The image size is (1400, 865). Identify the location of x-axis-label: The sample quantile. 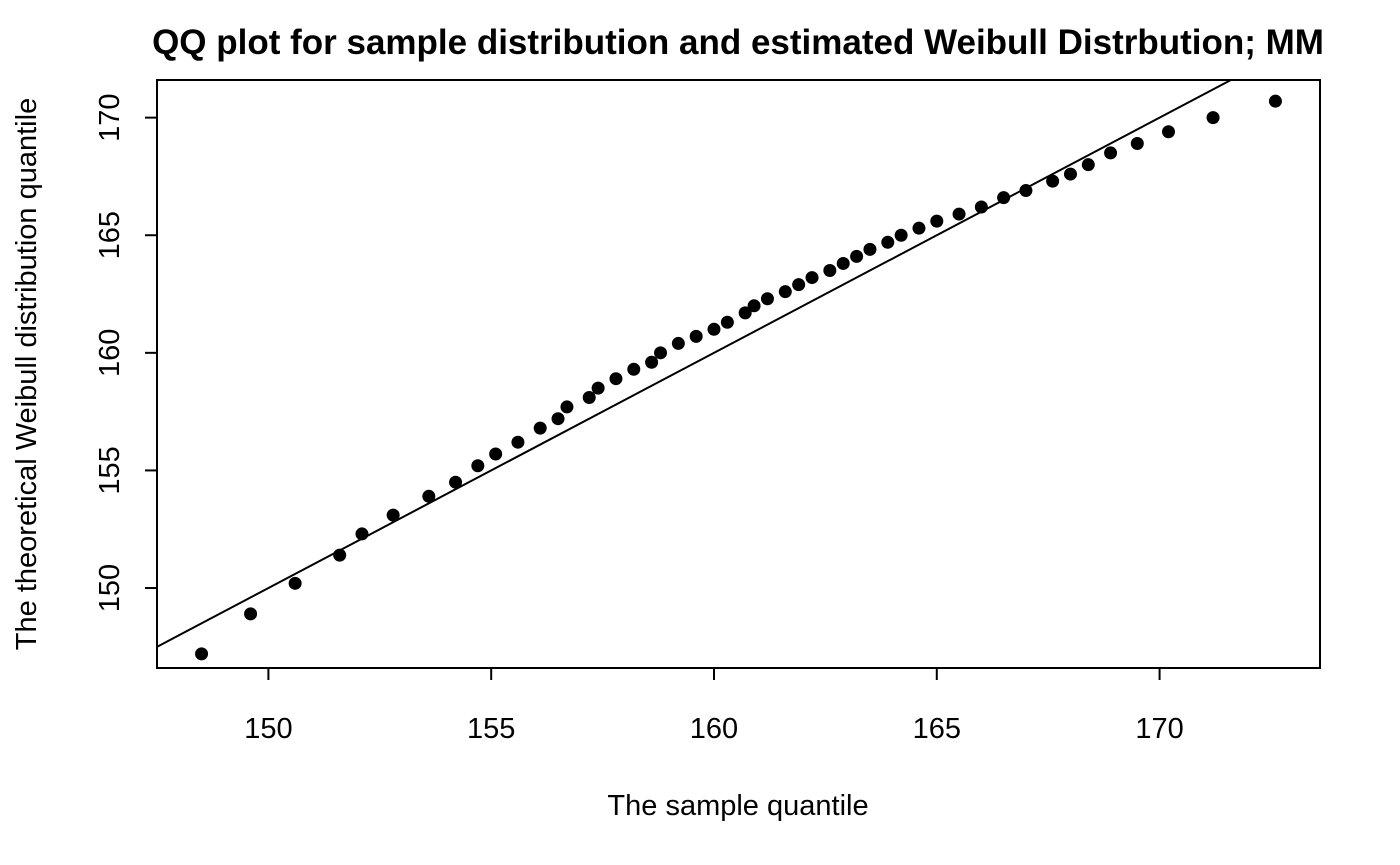
(737, 806).